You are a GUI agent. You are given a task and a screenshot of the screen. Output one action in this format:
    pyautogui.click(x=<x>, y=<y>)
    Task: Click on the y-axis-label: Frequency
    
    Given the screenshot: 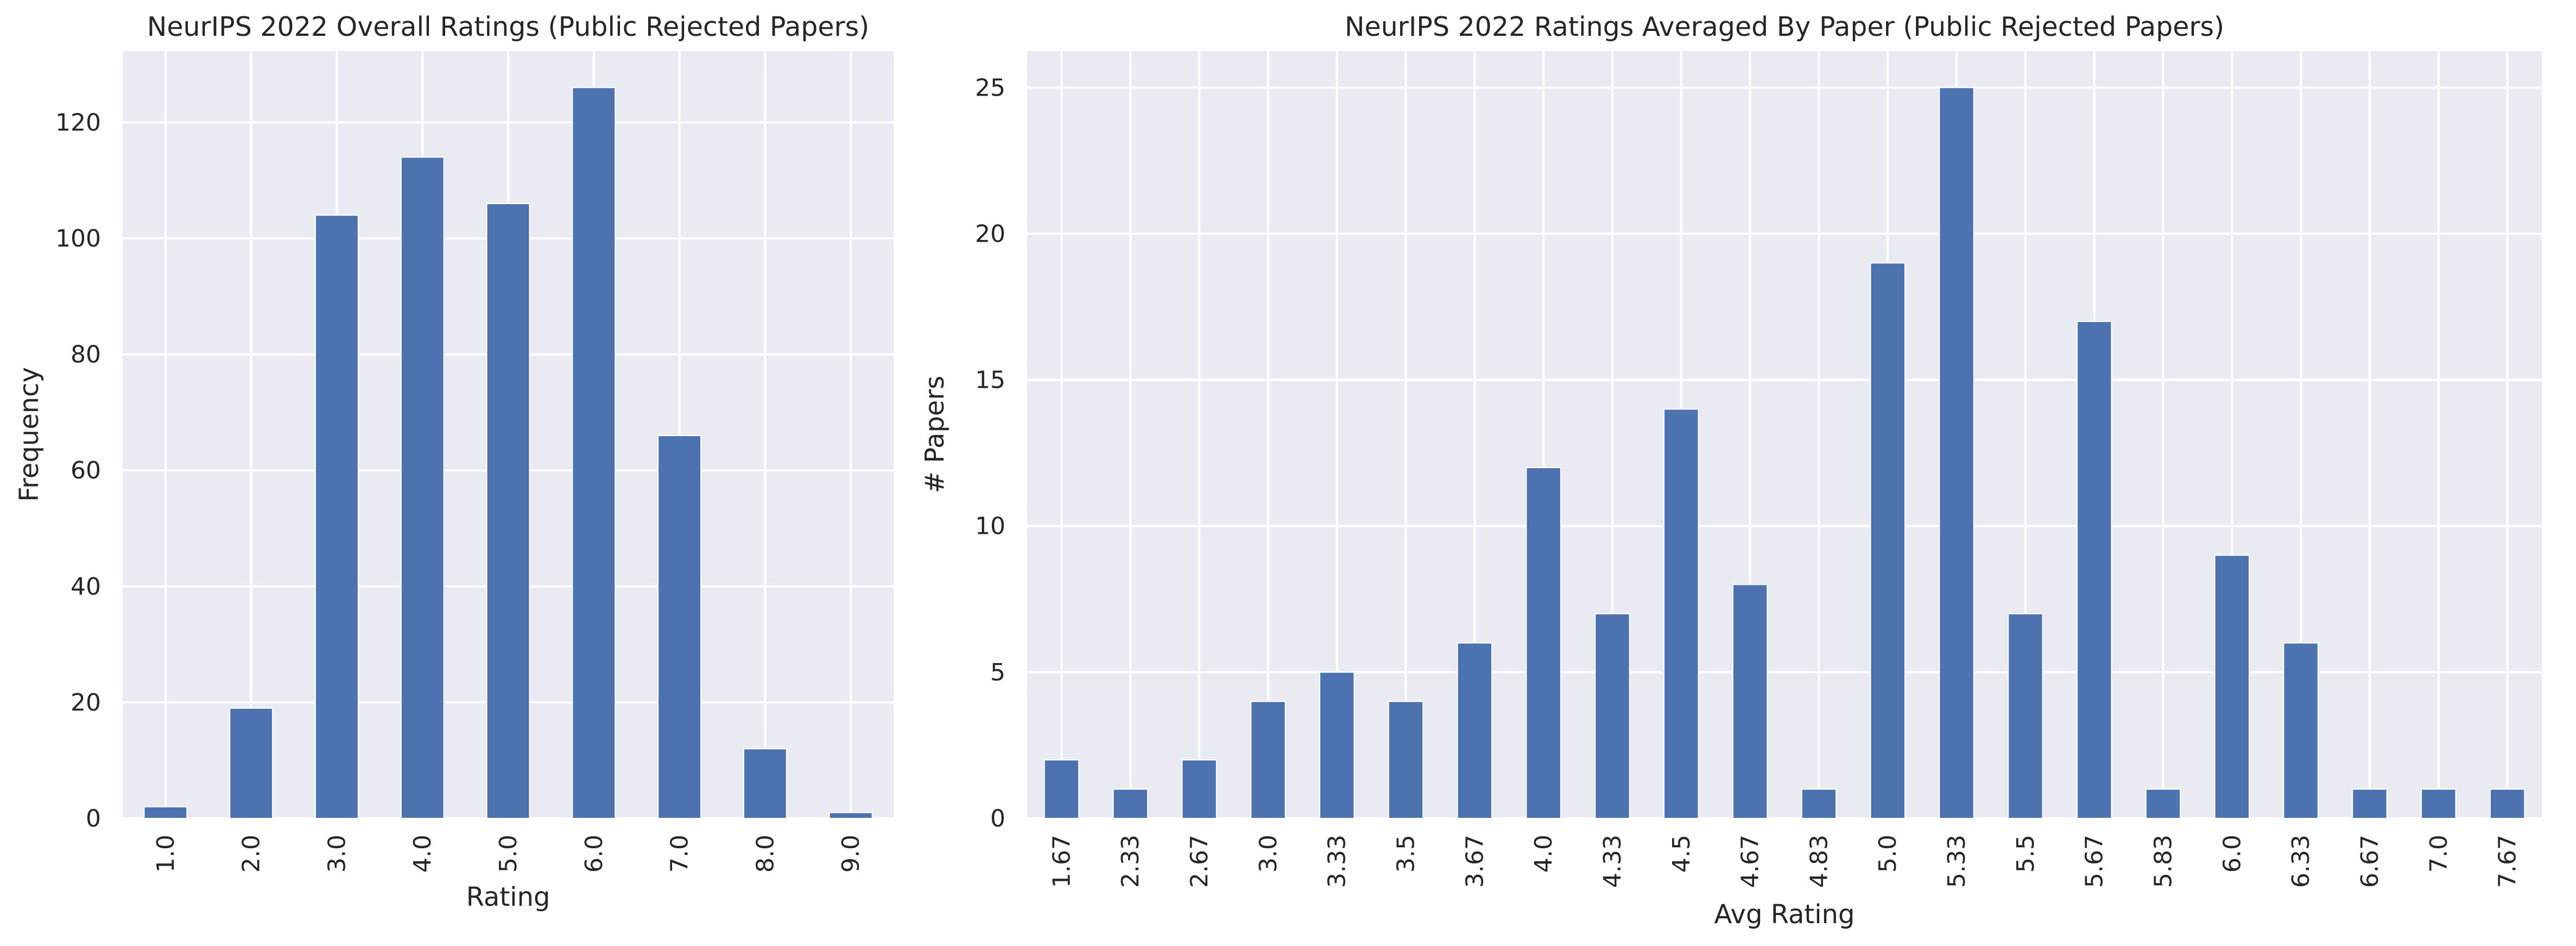 What is the action you would take?
    pyautogui.click(x=29, y=434)
    